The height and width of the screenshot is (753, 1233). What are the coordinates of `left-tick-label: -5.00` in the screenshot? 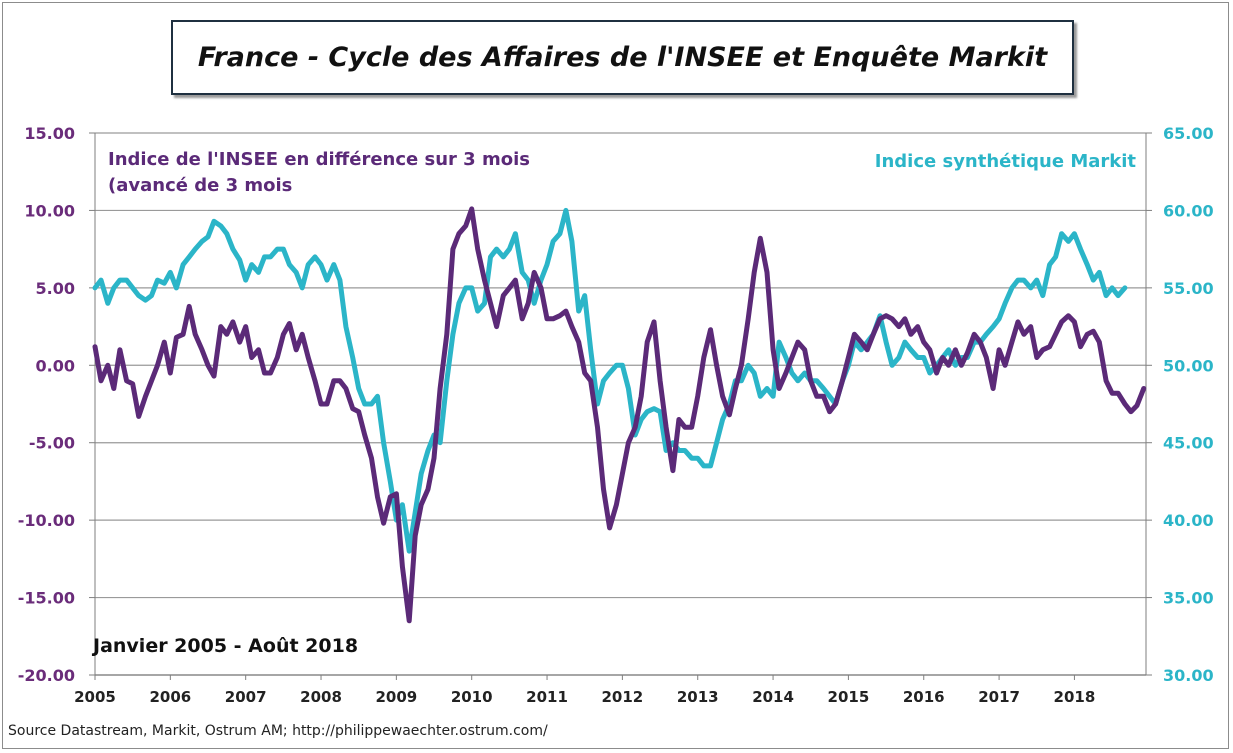 It's located at (52, 443).